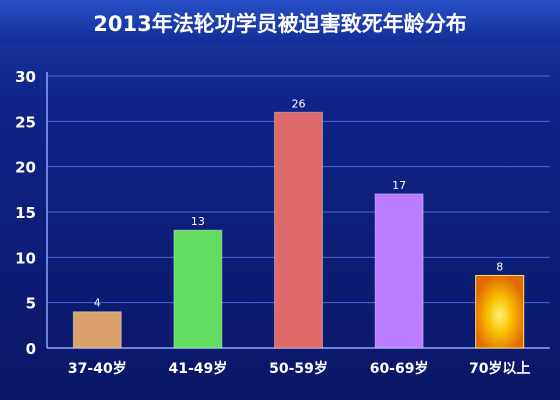 The height and width of the screenshot is (400, 560). I want to click on x-tick-labels: 37-40岁 41-49岁 50-59岁 60-69岁 70岁以上, so click(299, 368).